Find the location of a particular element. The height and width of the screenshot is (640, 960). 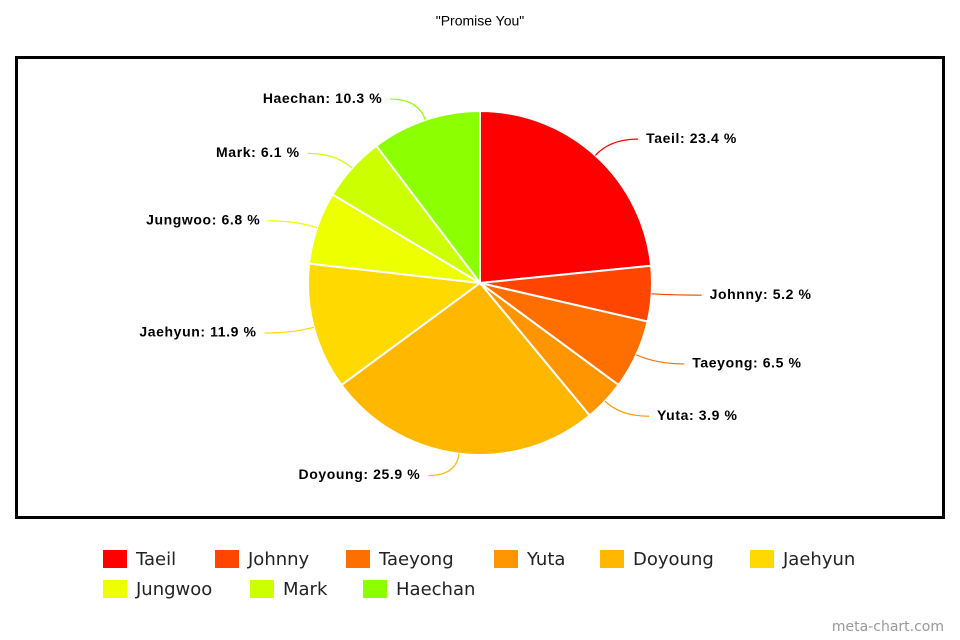

legend-label: Jaehyun is located at coordinates (818, 559).